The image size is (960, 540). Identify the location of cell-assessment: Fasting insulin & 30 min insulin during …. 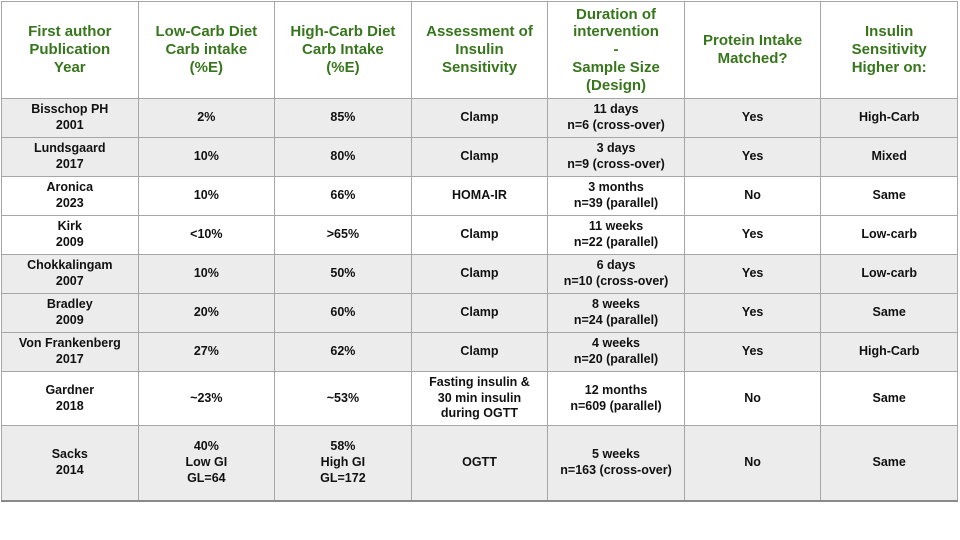
(479, 398).